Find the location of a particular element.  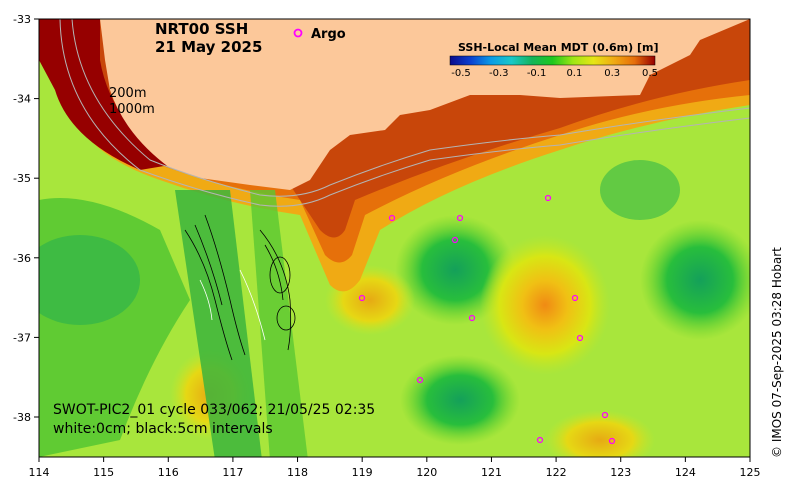

cold-eddy-east is located at coordinates (695, 280).